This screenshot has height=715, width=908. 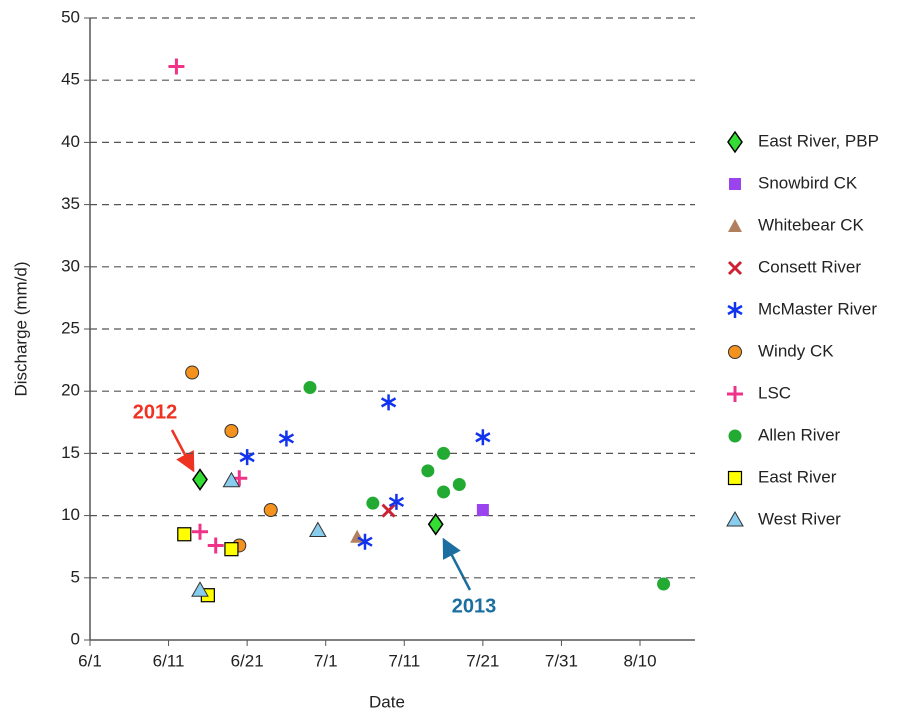 What do you see at coordinates (247, 660) in the screenshot?
I see `x-tick-label: 6/21` at bounding box center [247, 660].